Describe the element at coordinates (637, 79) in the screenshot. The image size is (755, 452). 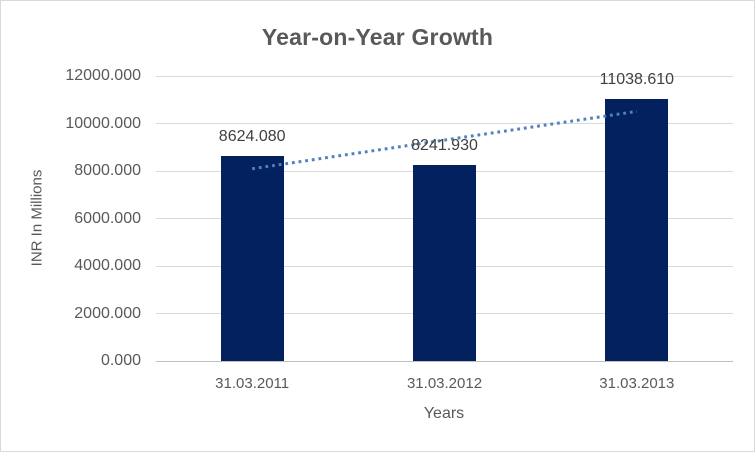
I see `data-label: 11038.610` at that location.